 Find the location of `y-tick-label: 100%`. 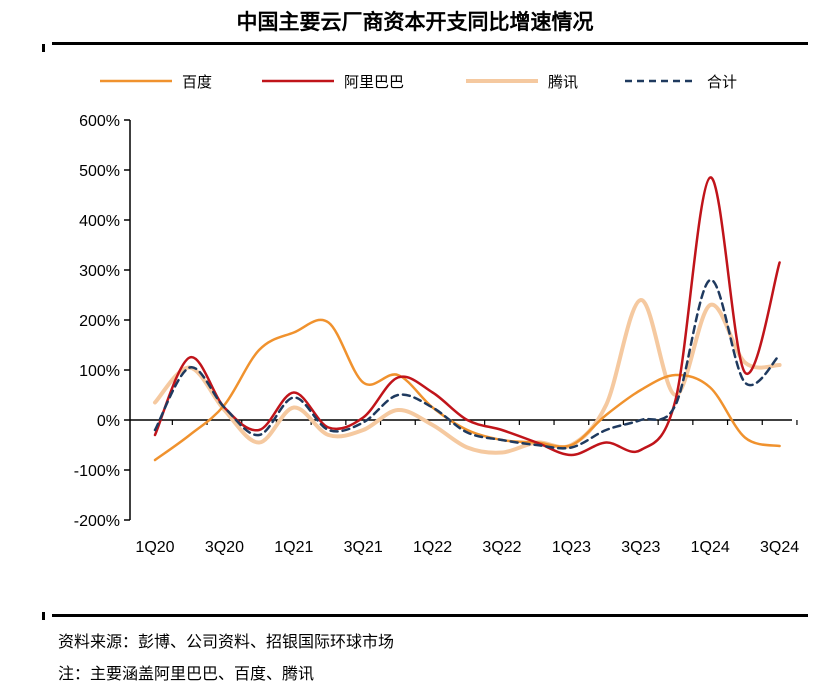

y-tick-label: 100% is located at coordinates (99, 371).